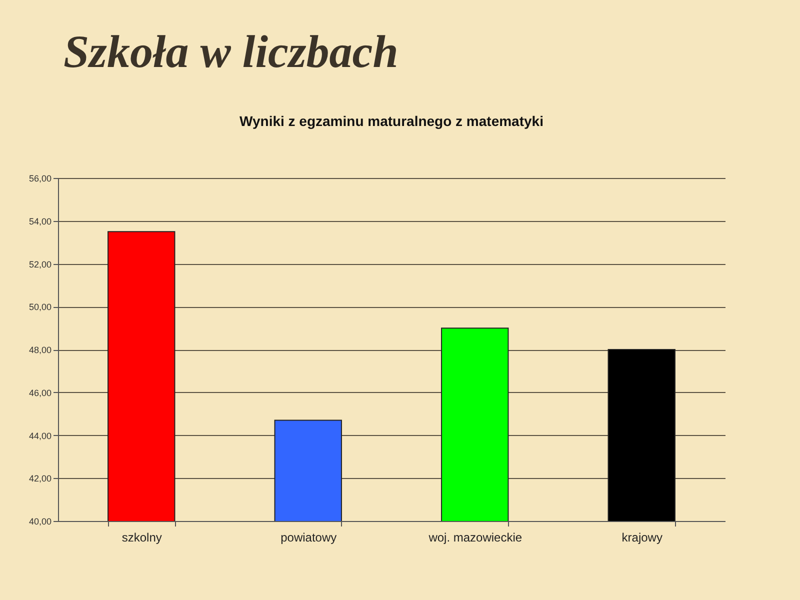 The image size is (800, 600). I want to click on y-tick-label: 40,00, so click(40, 521).